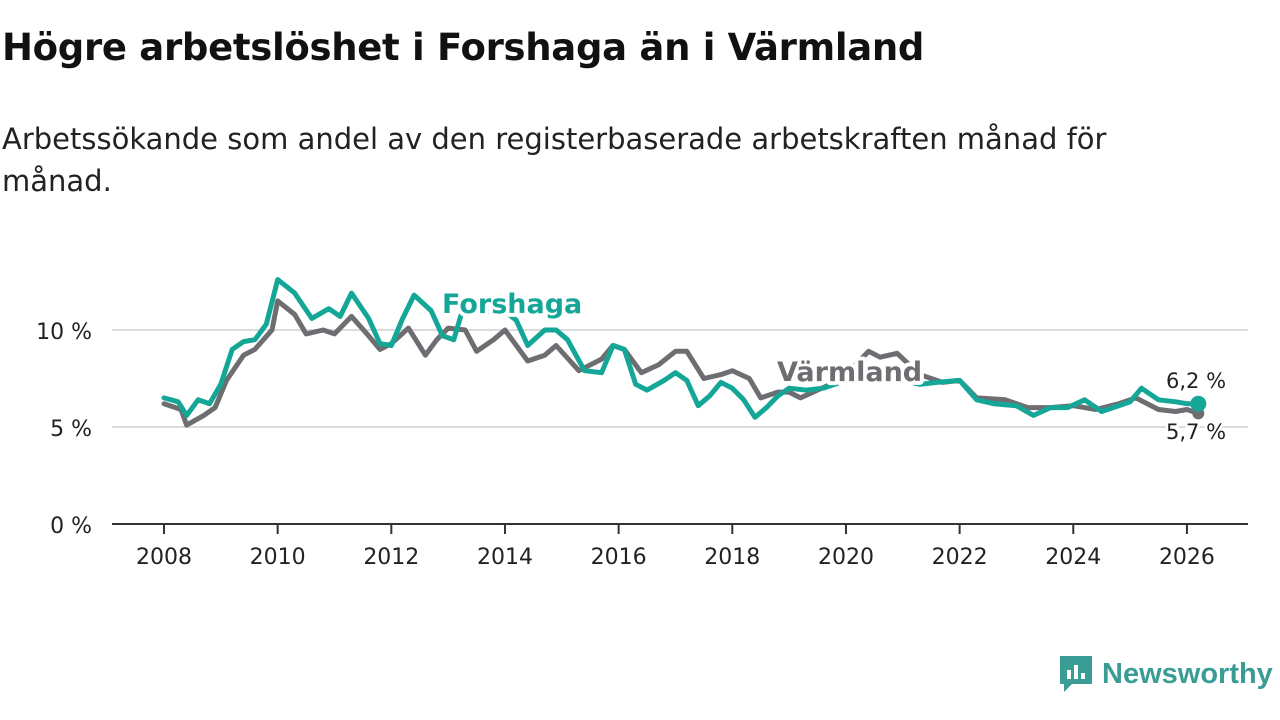  I want to click on end-label-varmland: 5,7 %, so click(1196, 432).